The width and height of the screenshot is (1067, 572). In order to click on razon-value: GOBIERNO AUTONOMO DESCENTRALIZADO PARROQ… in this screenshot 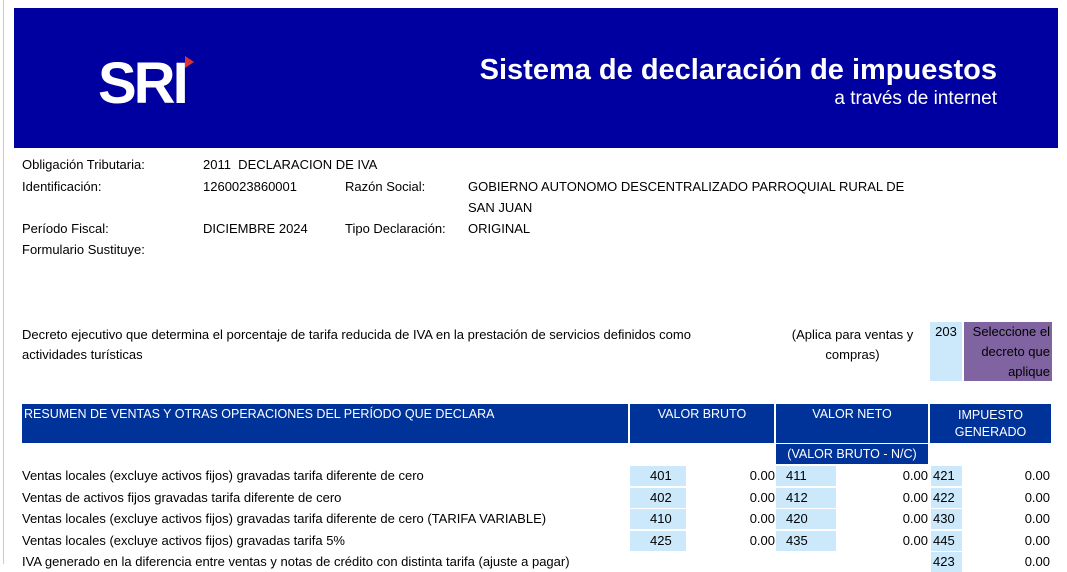, I will do `click(686, 186)`.